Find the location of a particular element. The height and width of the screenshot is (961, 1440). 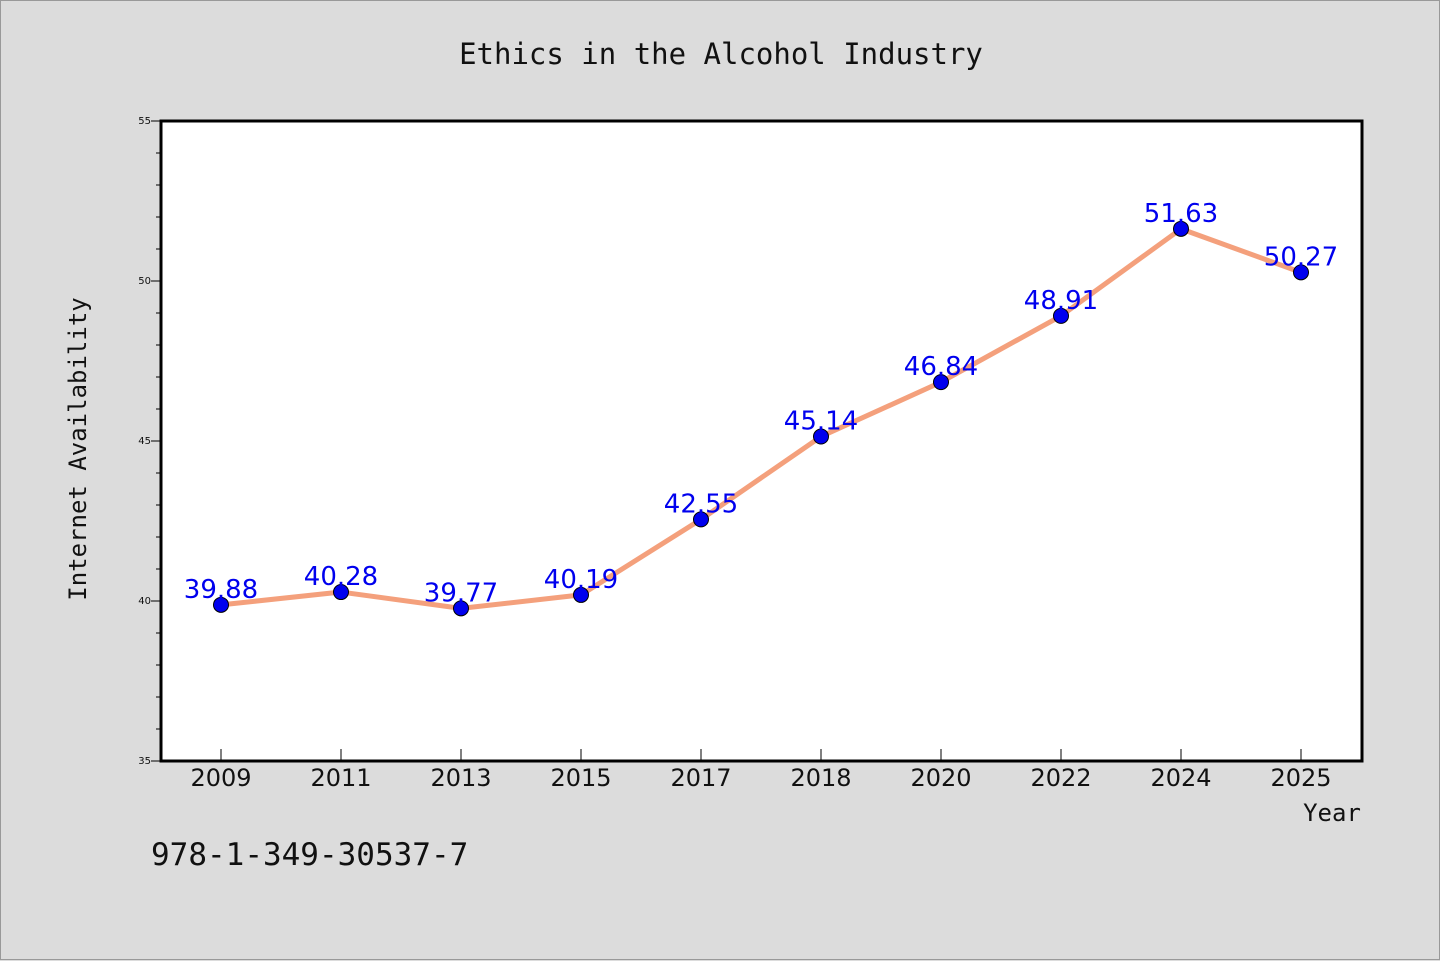

data-label: 42.55 is located at coordinates (701, 504).